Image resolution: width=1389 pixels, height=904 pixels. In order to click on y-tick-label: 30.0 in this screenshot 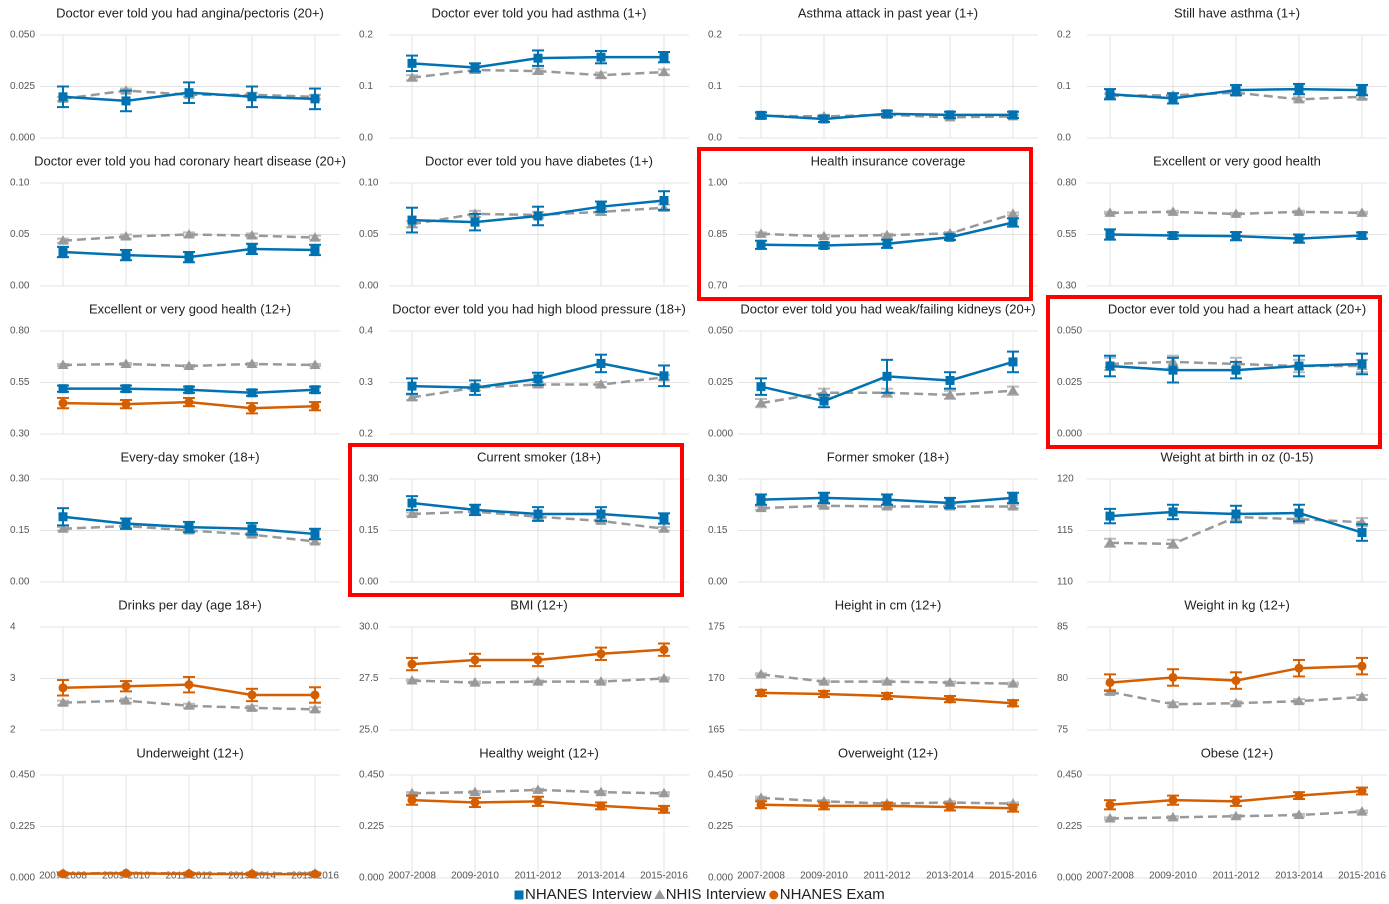, I will do `click(369, 627)`.